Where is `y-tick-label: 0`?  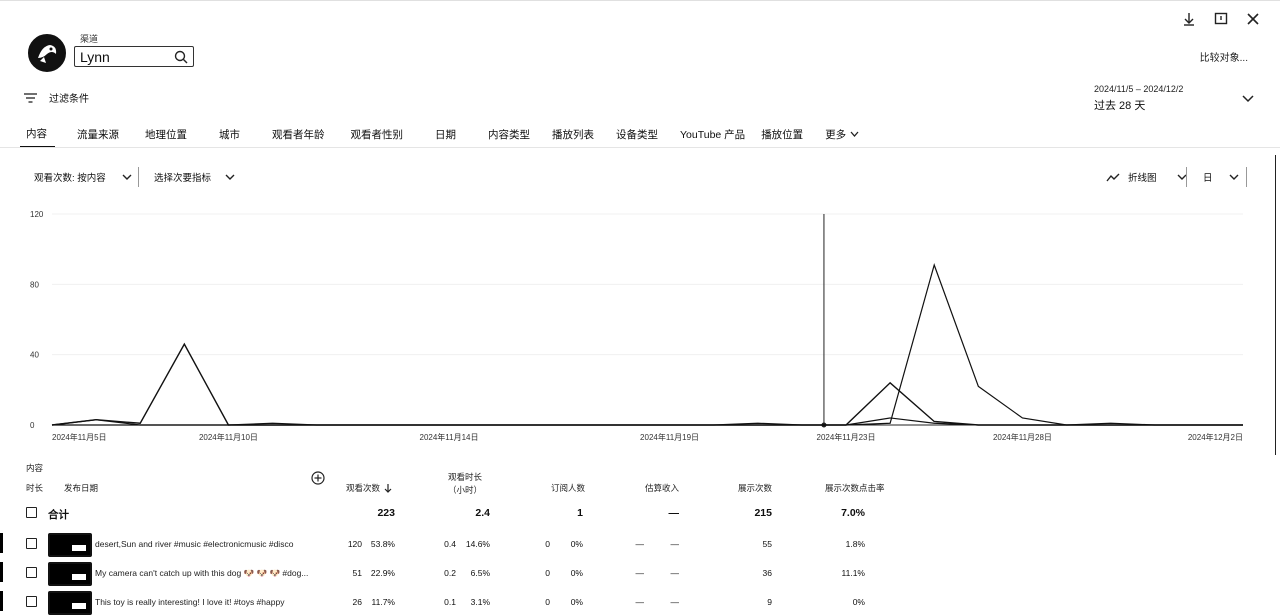
y-tick-label: 0 is located at coordinates (32, 425).